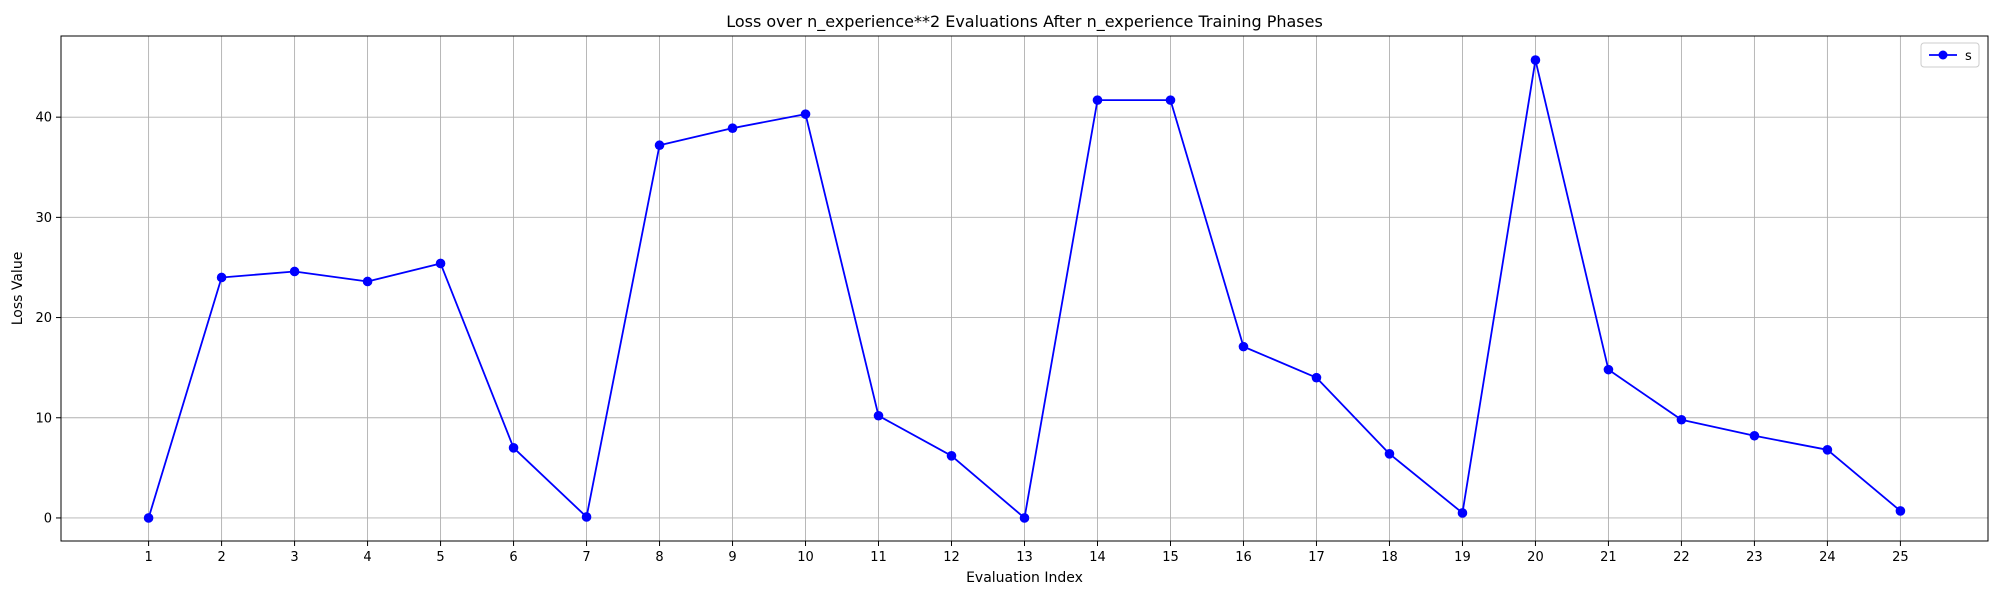 Image resolution: width=2000 pixels, height=600 pixels. What do you see at coordinates (367, 557) in the screenshot?
I see `x-tick-label: 4` at bounding box center [367, 557].